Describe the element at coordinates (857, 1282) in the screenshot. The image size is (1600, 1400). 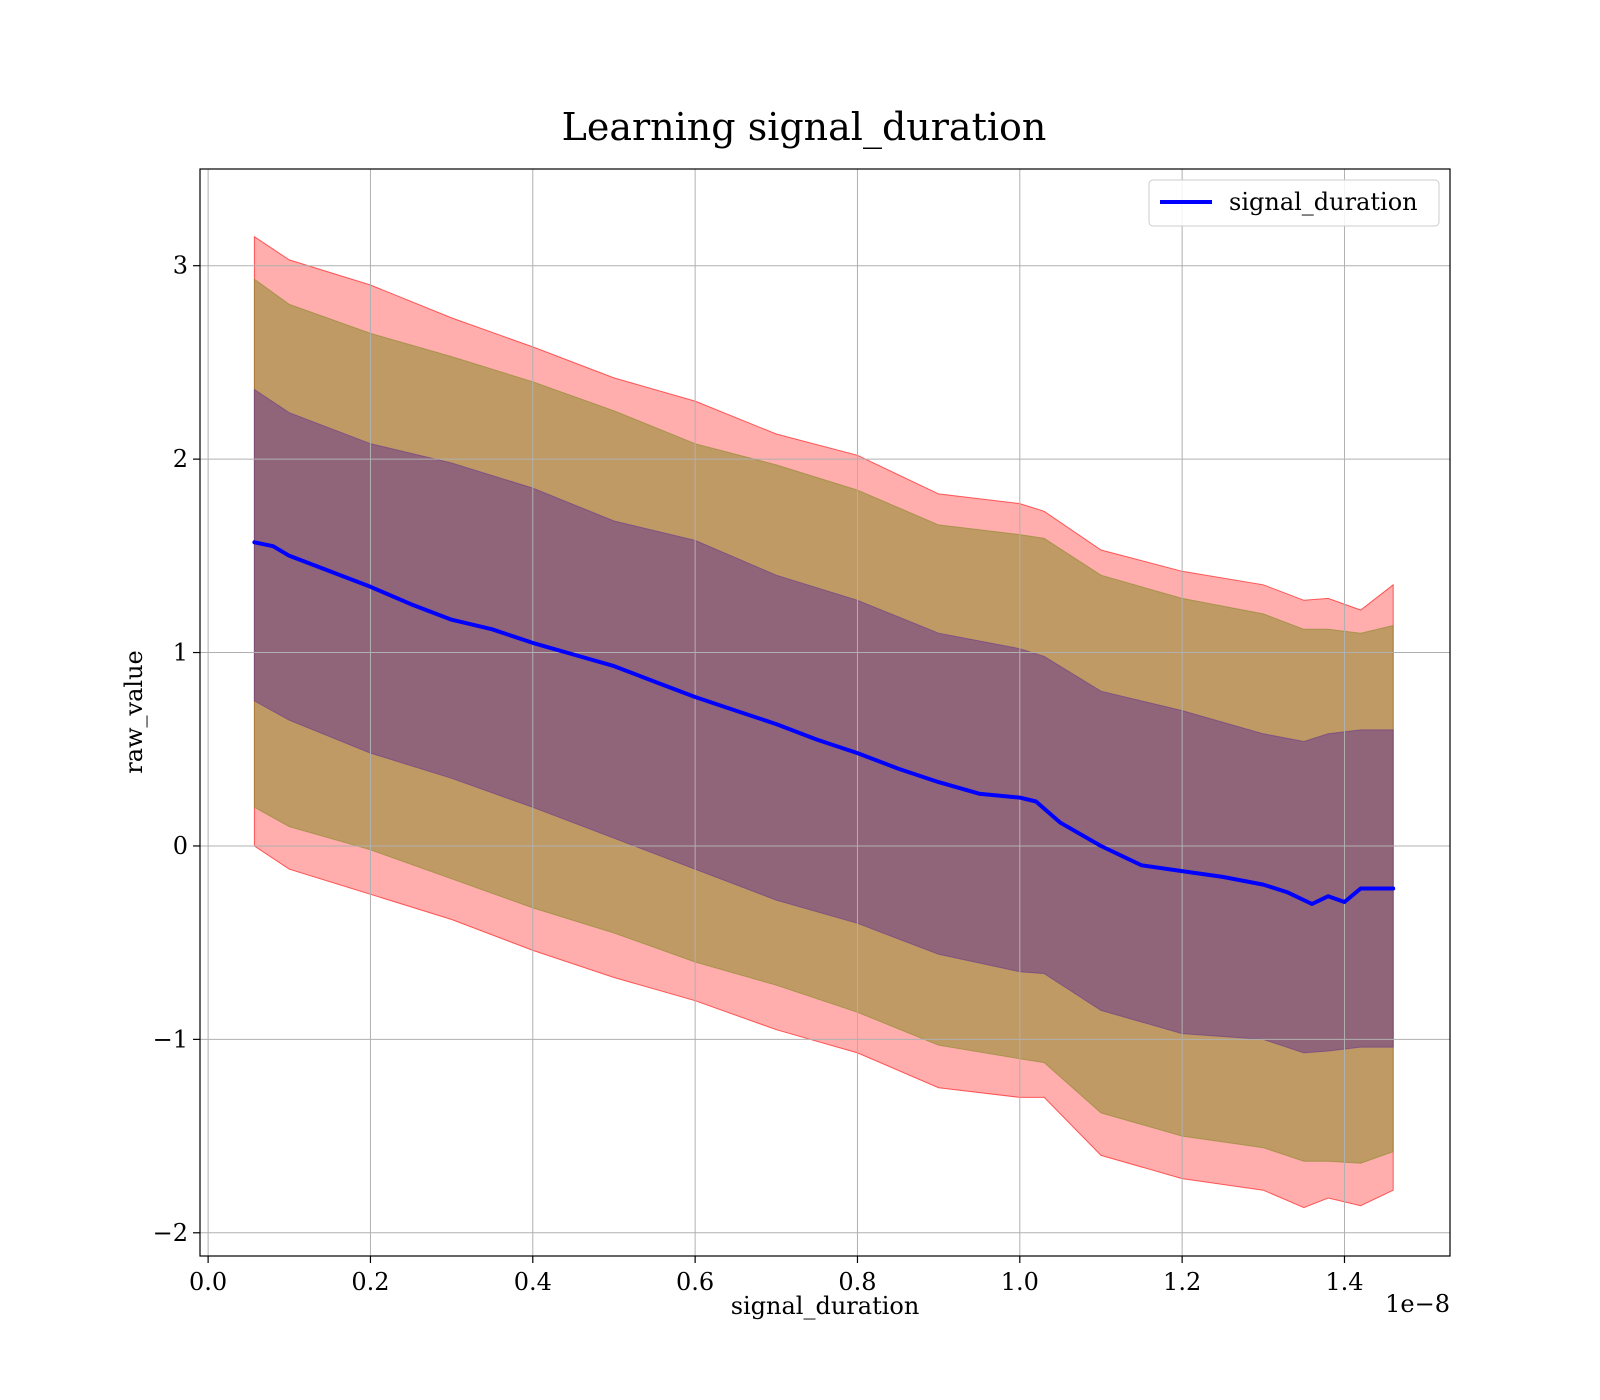
I see `x-tick-label-4: 0.8` at that location.